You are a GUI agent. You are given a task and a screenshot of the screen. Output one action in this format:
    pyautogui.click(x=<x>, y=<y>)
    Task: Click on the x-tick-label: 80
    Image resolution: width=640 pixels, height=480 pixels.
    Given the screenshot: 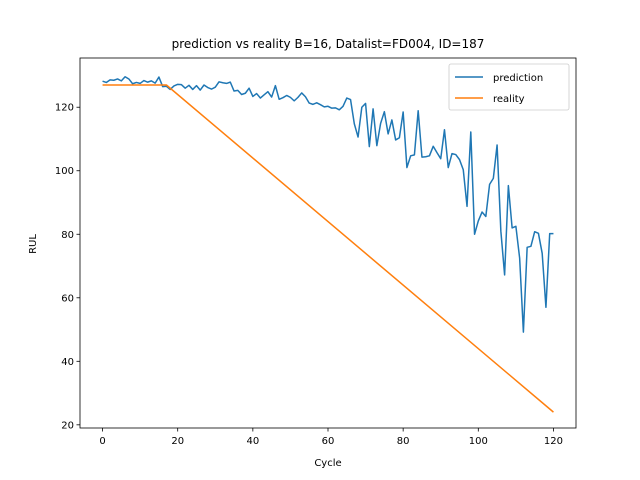 What is the action you would take?
    pyautogui.click(x=403, y=441)
    